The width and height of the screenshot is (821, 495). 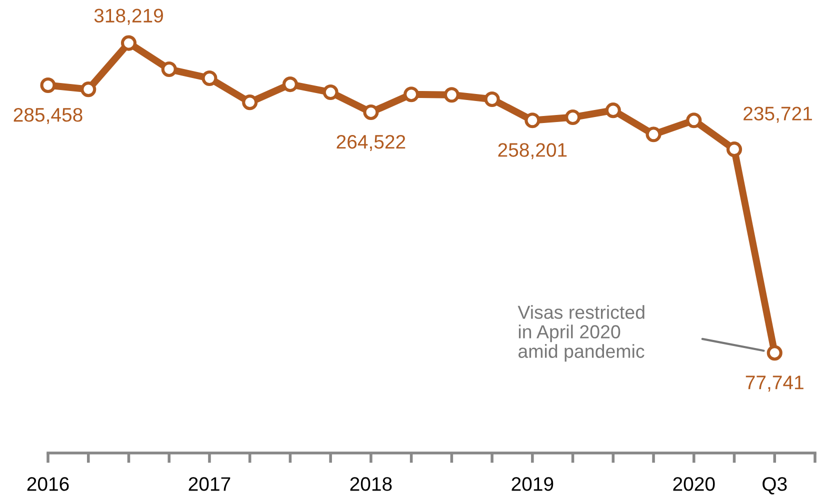 I want to click on x-tick-label: Q3, so click(x=774, y=485).